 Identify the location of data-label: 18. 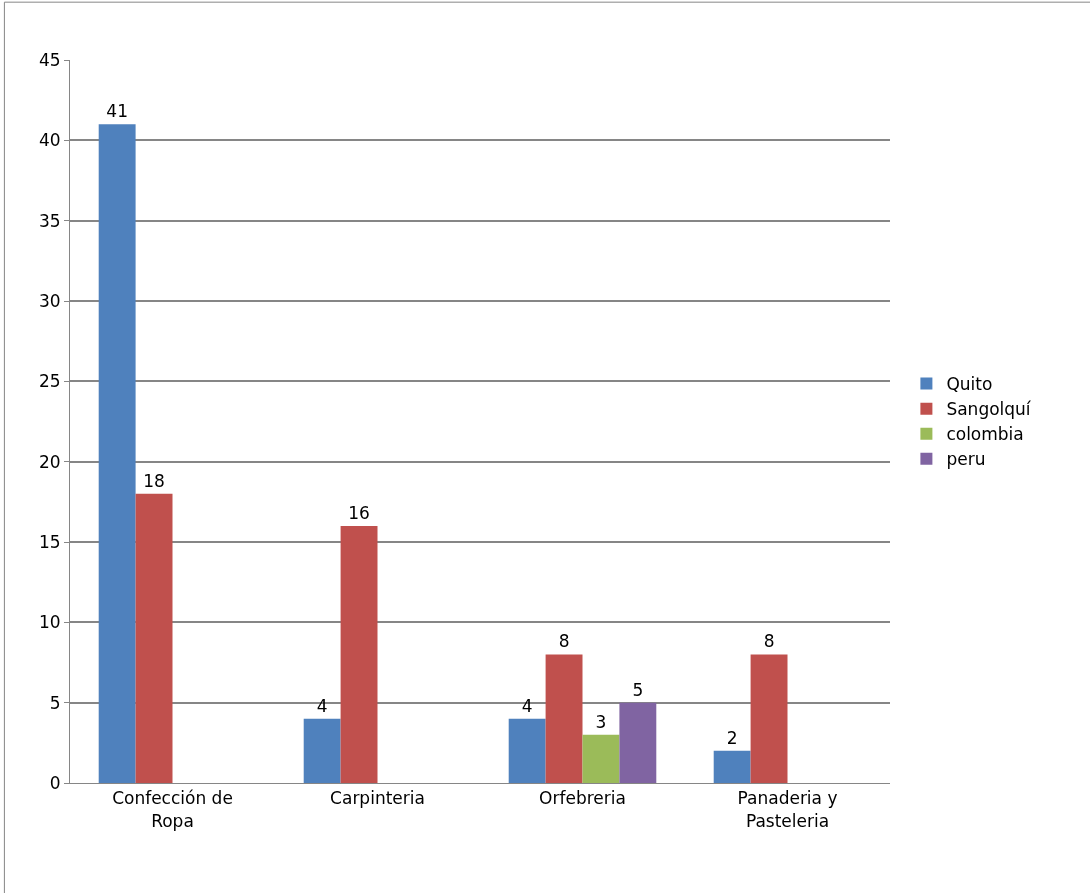
(154, 480).